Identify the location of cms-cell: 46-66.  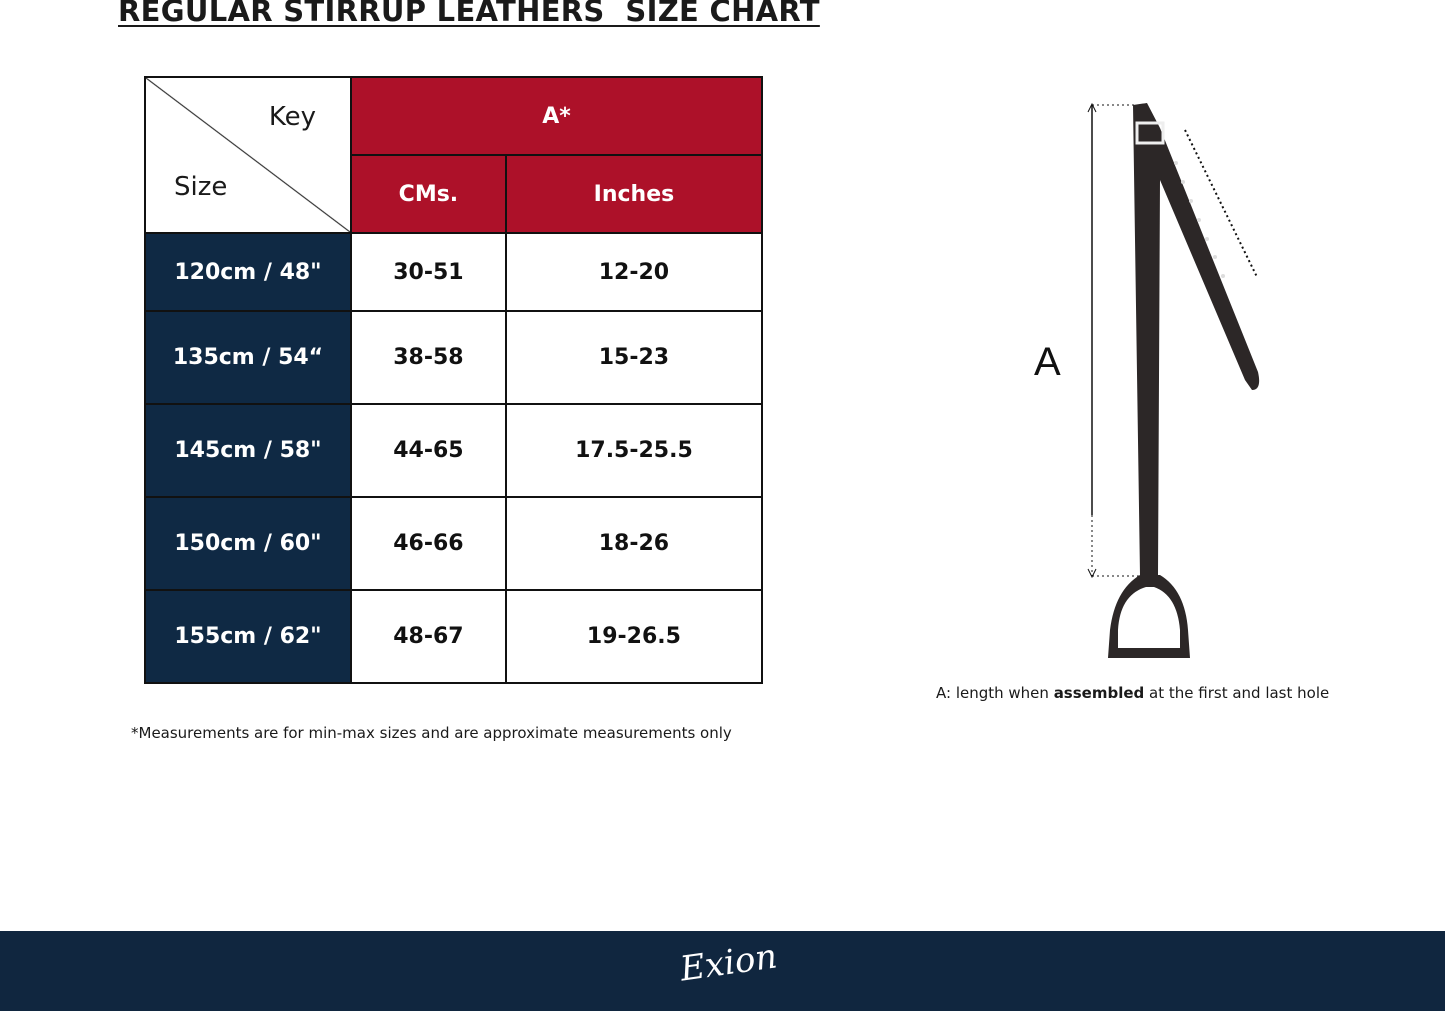
(428, 543).